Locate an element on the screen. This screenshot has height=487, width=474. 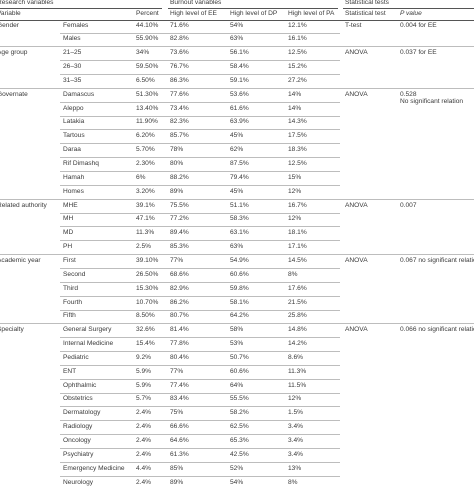
row-label: First is located at coordinates (69, 260).